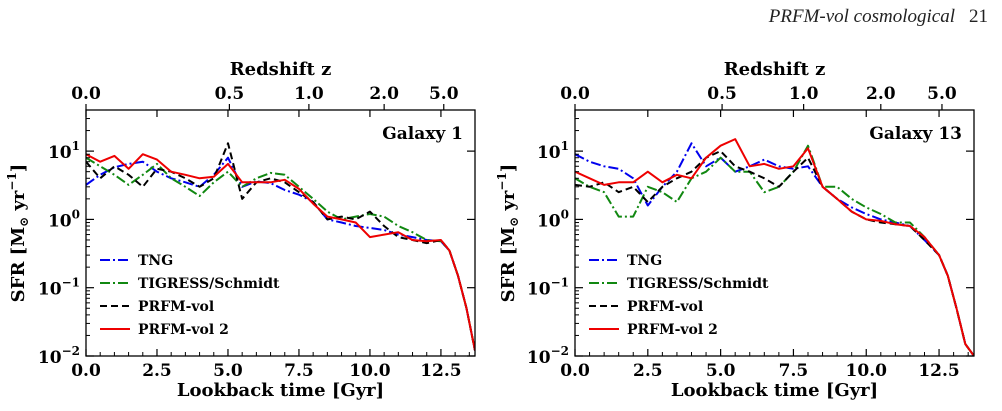  Describe the element at coordinates (861, 16) in the screenshot. I see `running-title: PRFM-vol cosmological` at that location.